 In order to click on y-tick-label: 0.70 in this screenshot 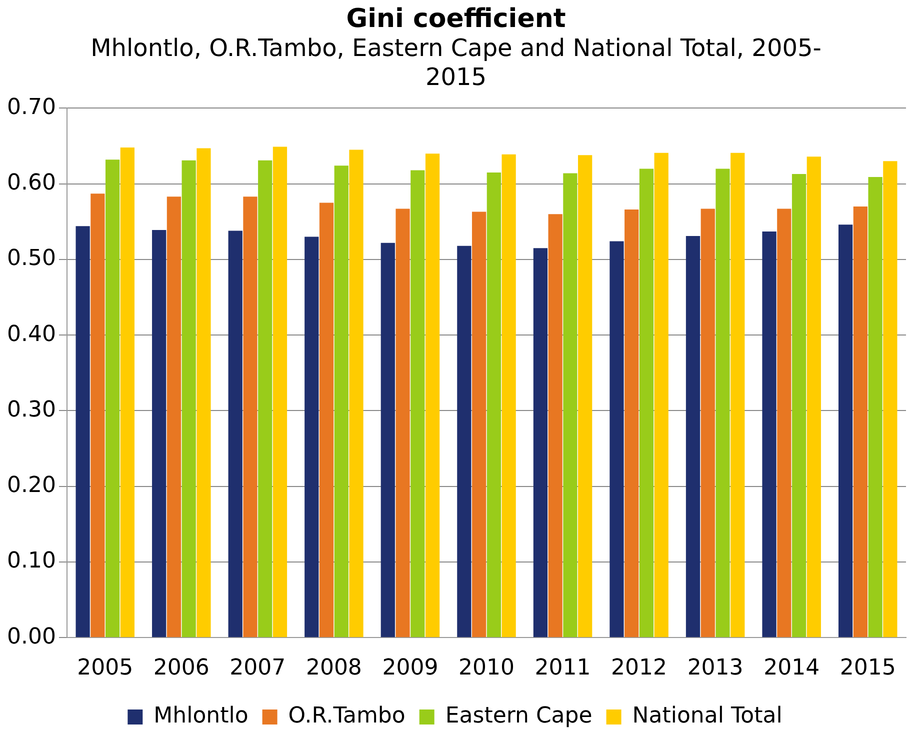, I will do `click(31, 107)`.